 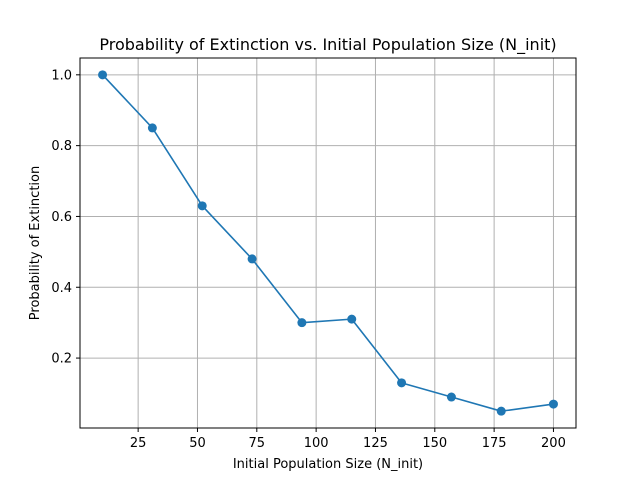 I want to click on y-axis-ticks: 0.2 0.4 0.6 0.8 1.0, so click(x=65, y=217).